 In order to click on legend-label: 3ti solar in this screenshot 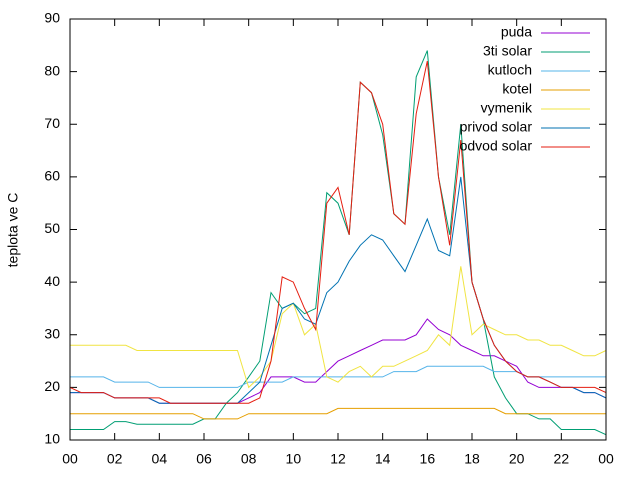, I will do `click(507, 51)`.